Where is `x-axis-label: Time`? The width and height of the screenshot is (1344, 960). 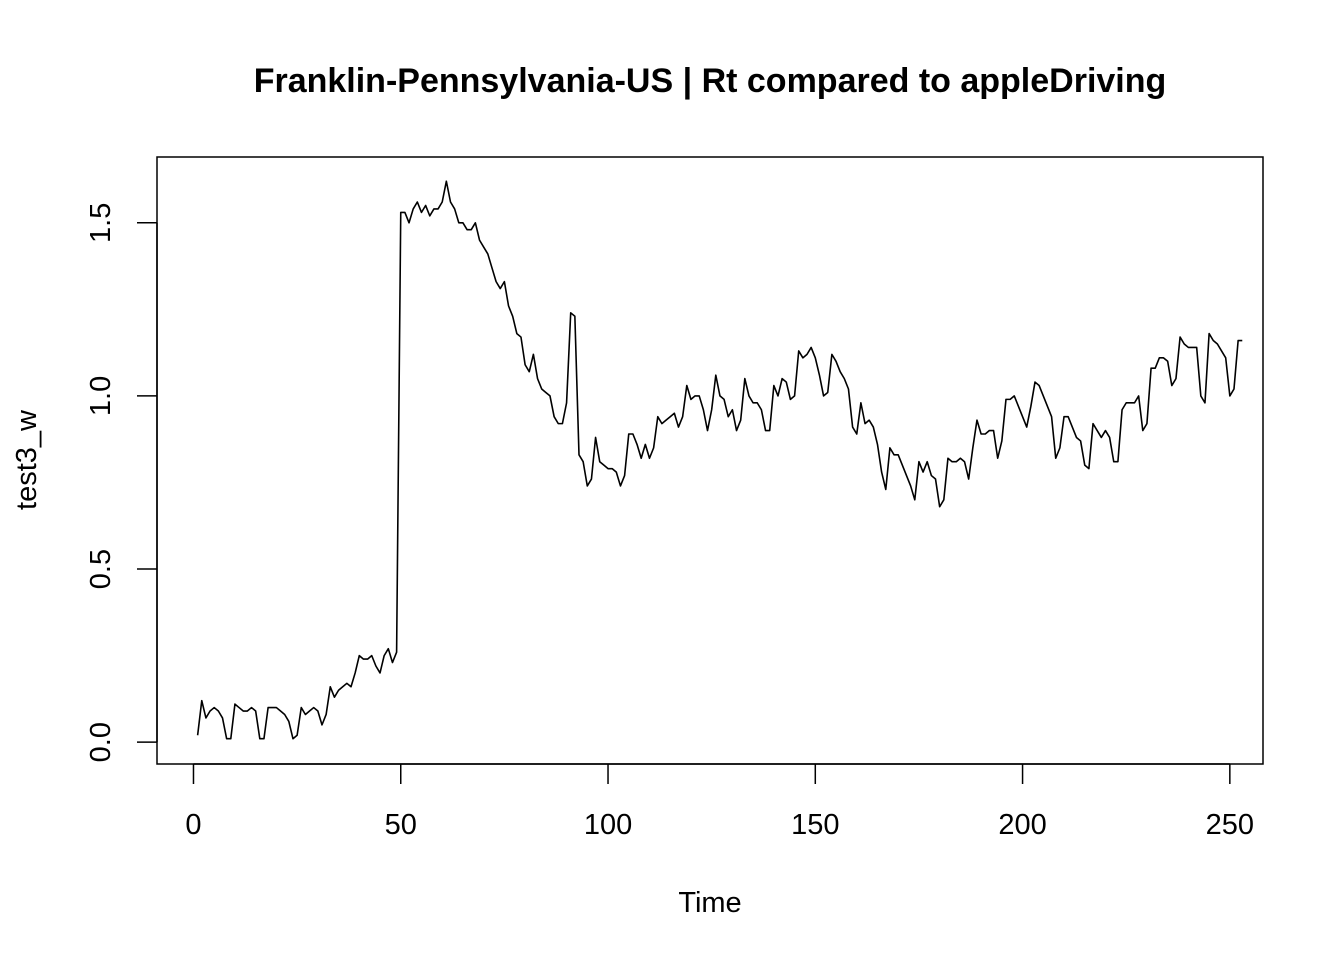 x-axis-label: Time is located at coordinates (709, 903).